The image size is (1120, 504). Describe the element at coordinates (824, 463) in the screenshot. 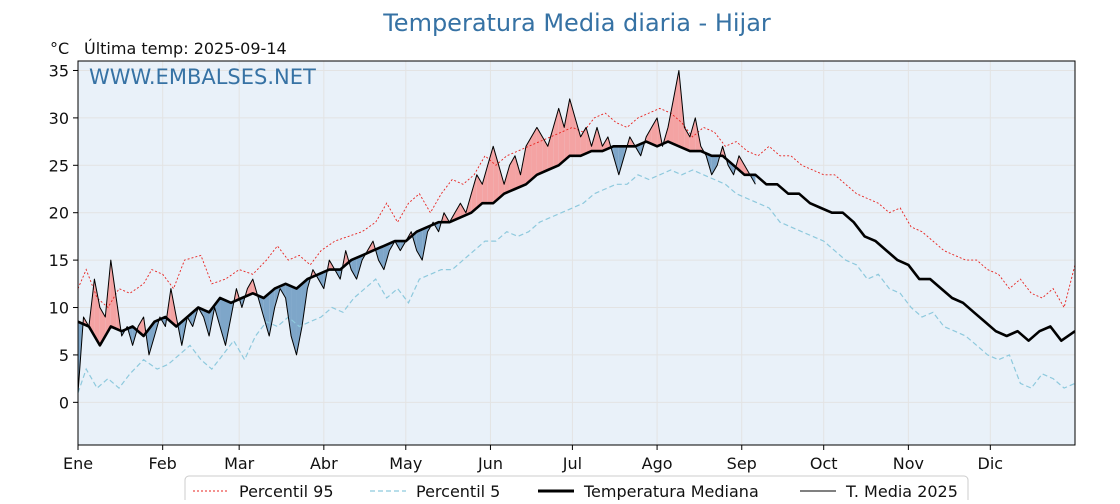

I see `x-tick-label: Oct` at that location.